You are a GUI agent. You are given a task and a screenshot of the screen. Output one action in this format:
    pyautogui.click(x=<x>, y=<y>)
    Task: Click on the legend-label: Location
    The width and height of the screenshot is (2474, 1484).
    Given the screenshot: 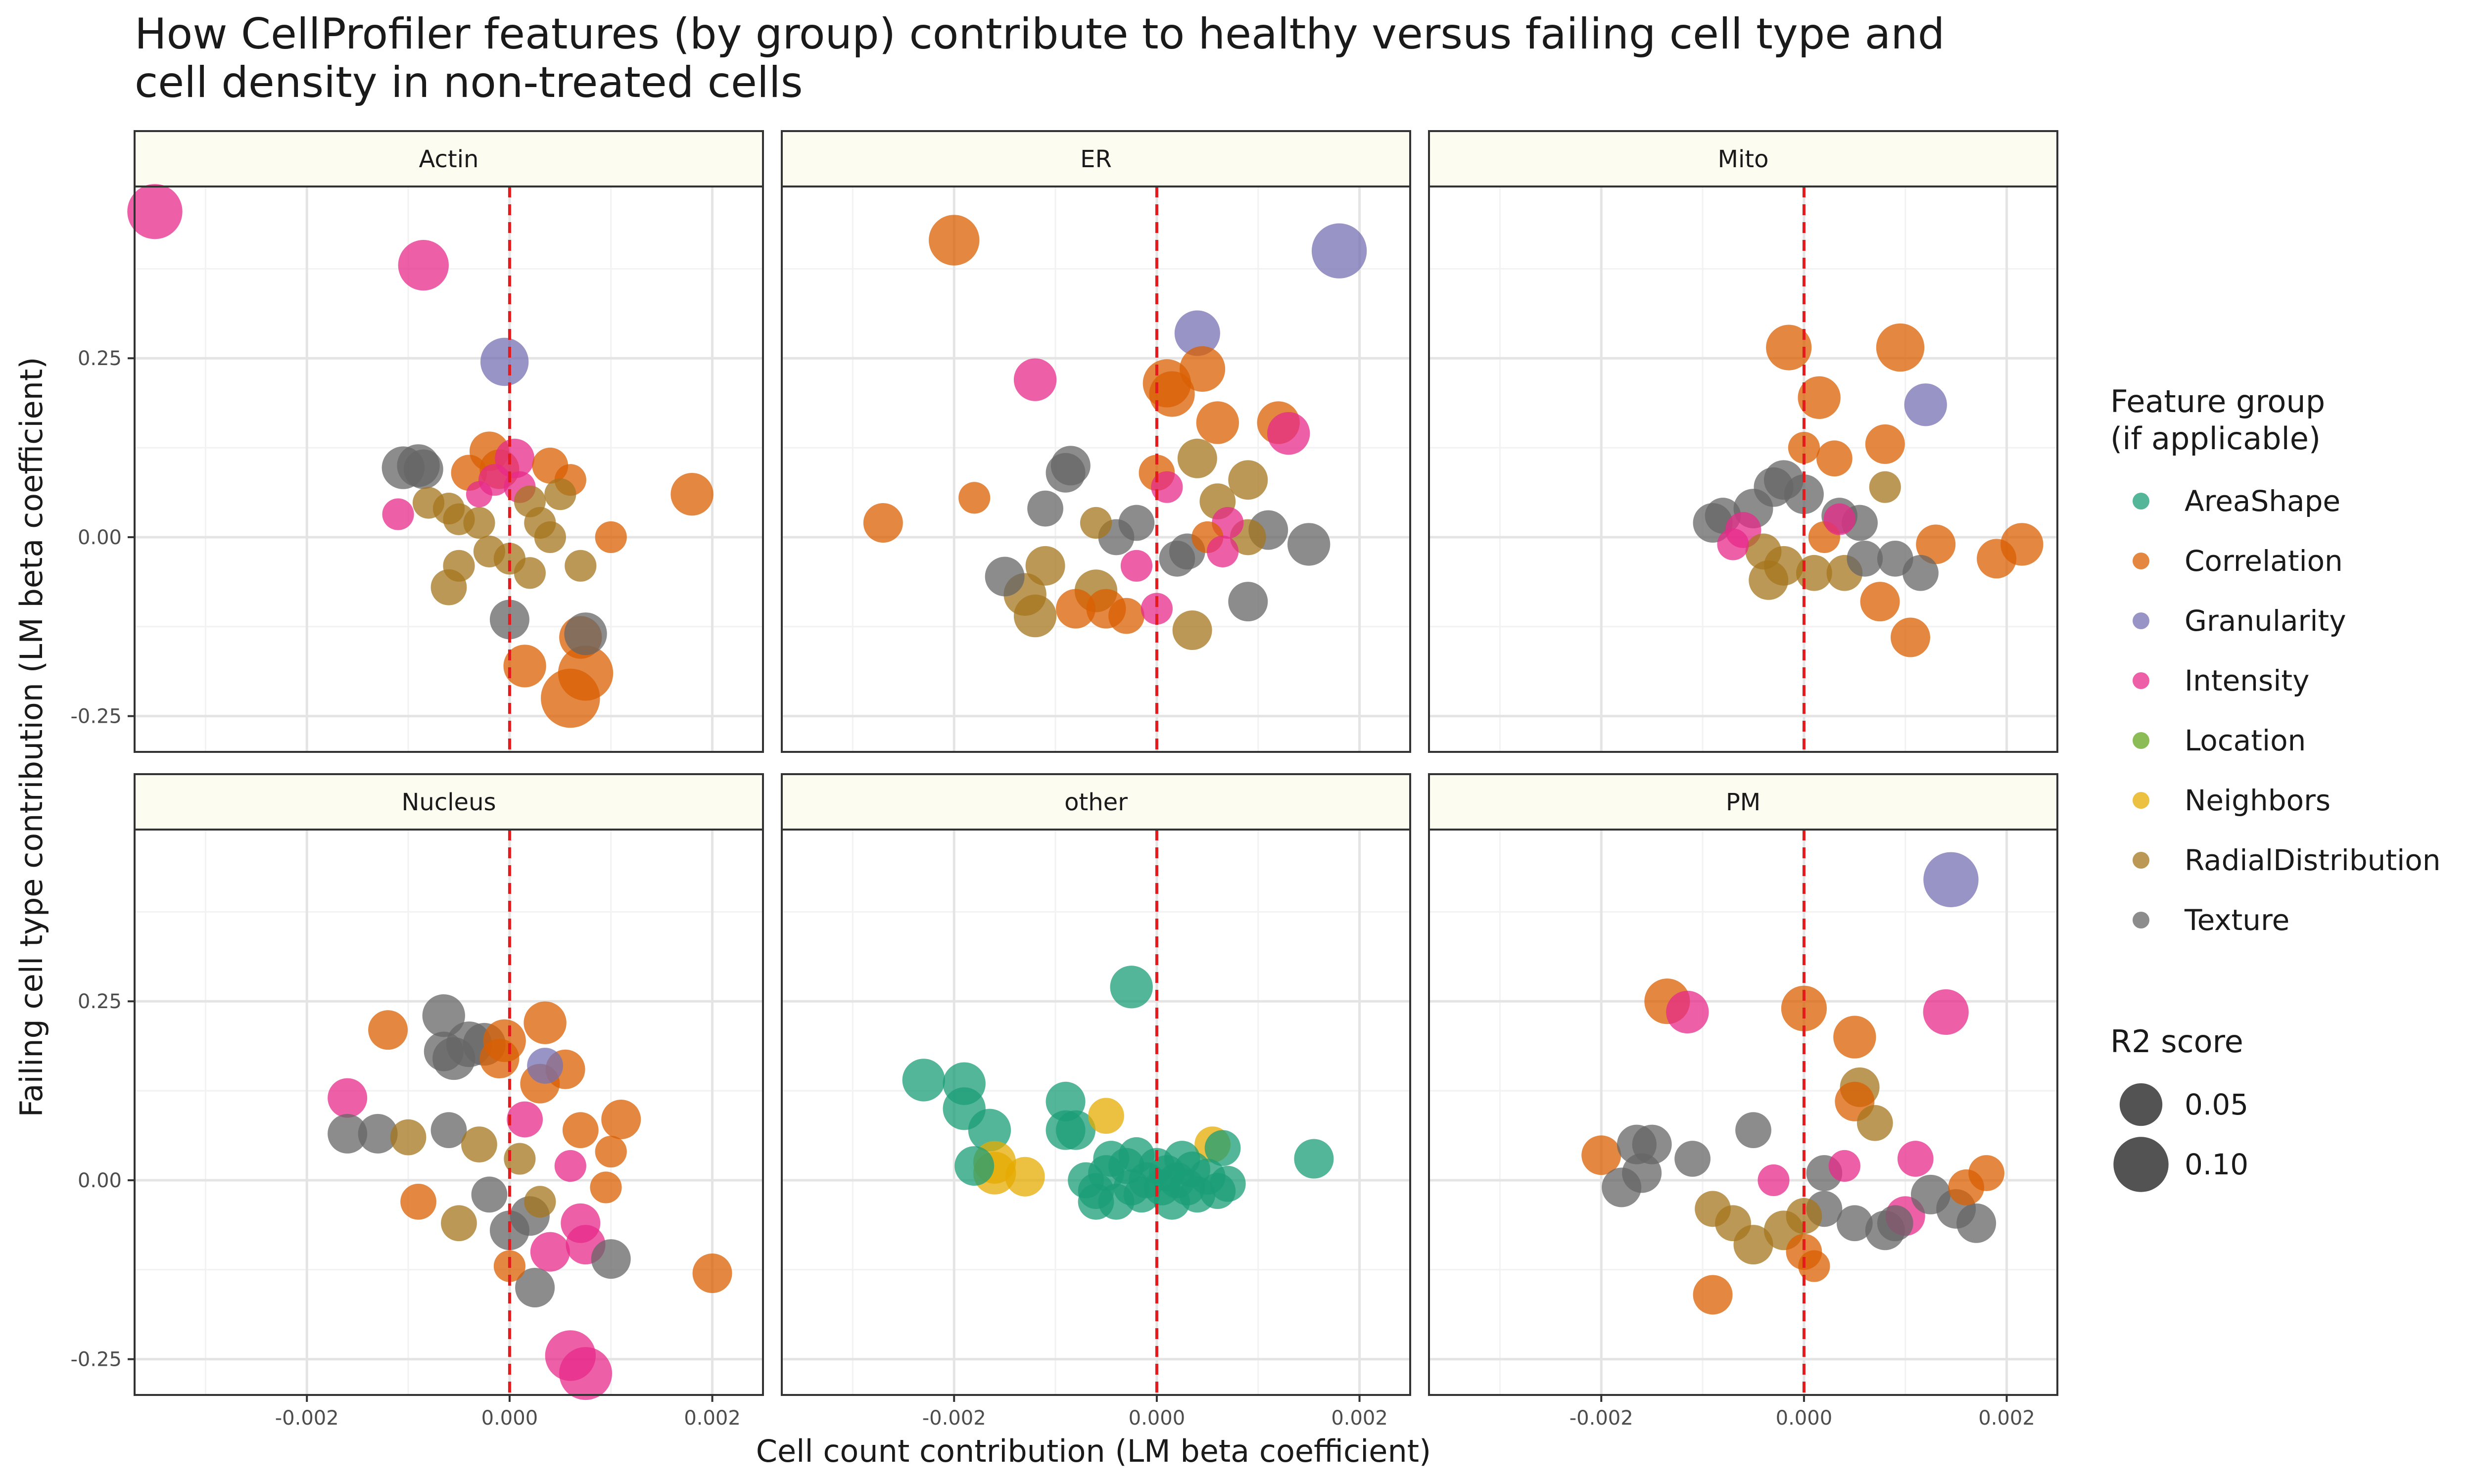 What is the action you would take?
    pyautogui.click(x=2246, y=740)
    